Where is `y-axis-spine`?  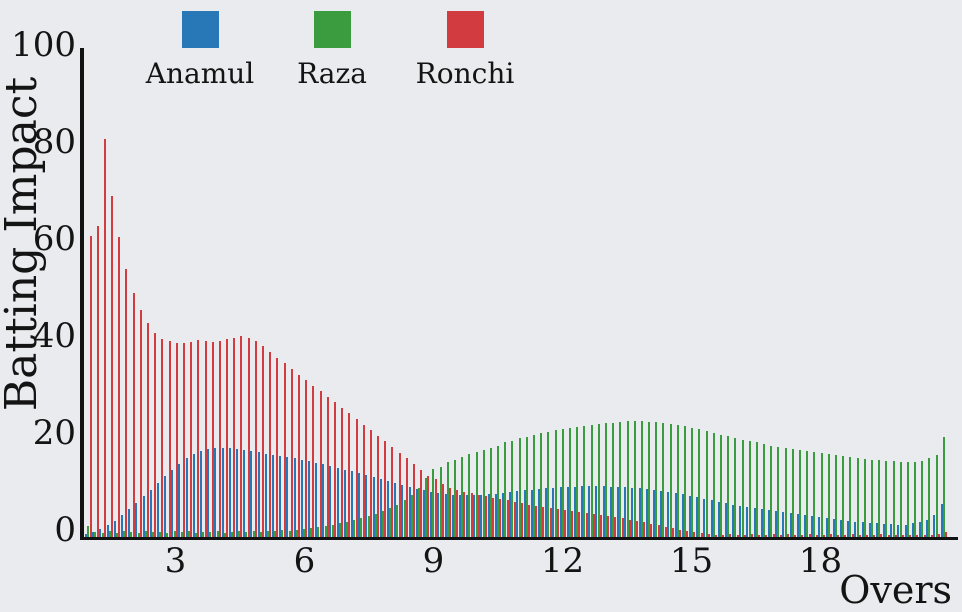
y-axis-spine is located at coordinates (82, 294).